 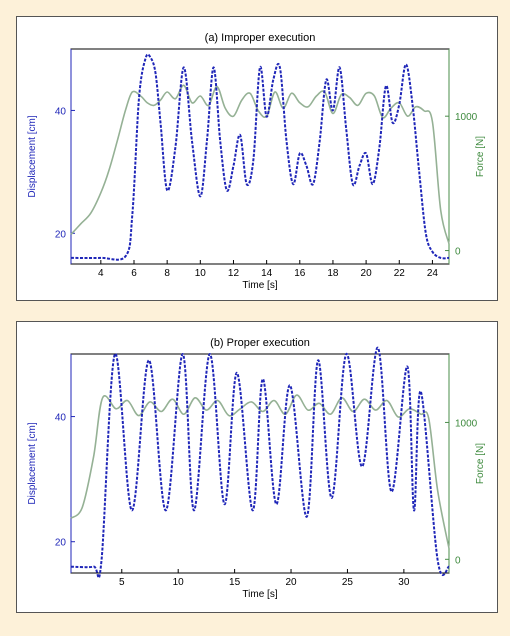 What do you see at coordinates (101, 273) in the screenshot?
I see `x-tick-label: 4` at bounding box center [101, 273].